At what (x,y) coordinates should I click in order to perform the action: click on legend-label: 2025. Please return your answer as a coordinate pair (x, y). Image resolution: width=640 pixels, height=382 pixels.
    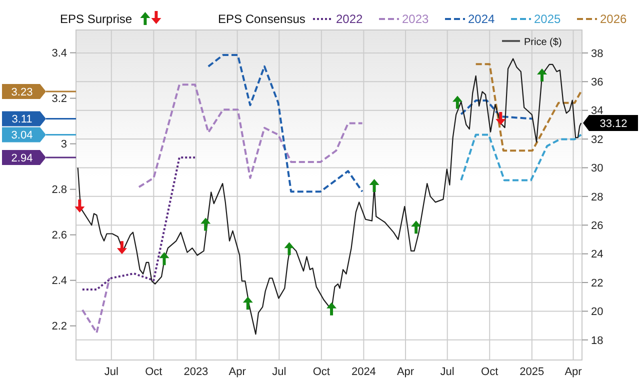
    Looking at the image, I should click on (548, 19).